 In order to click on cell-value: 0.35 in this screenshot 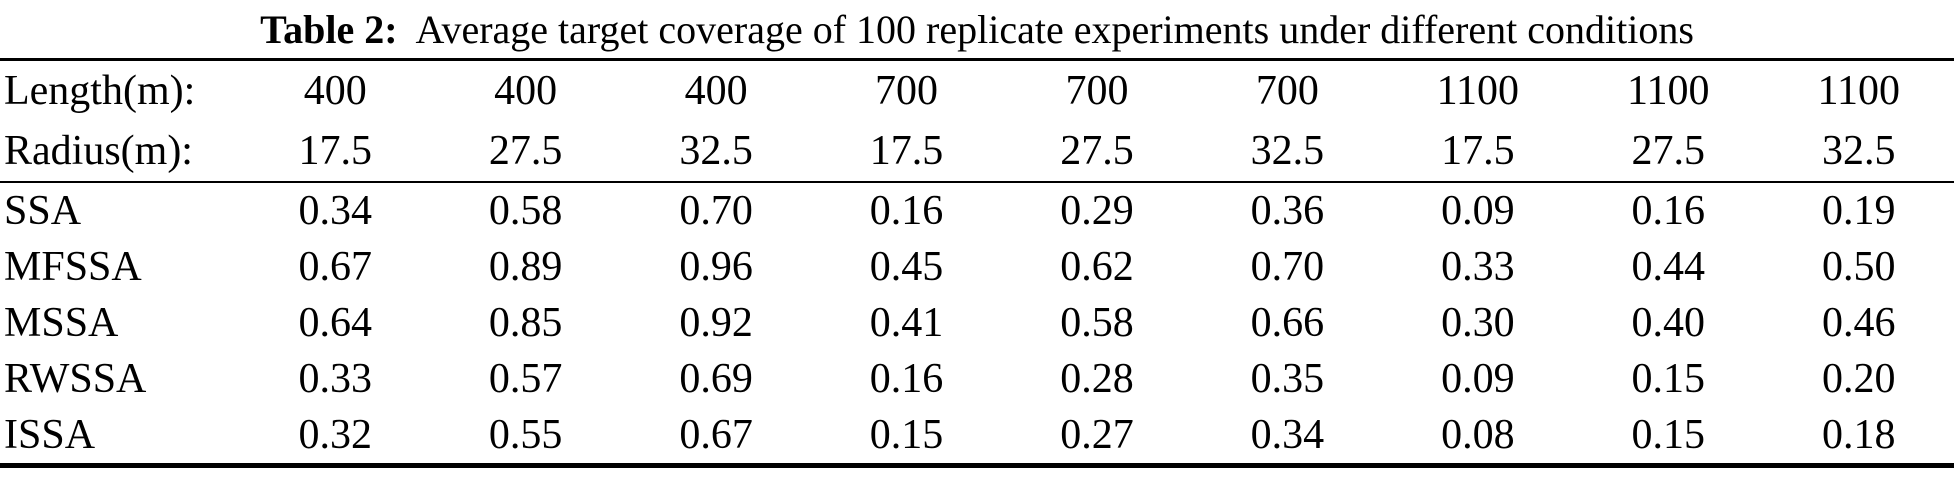, I will do `click(1287, 379)`.